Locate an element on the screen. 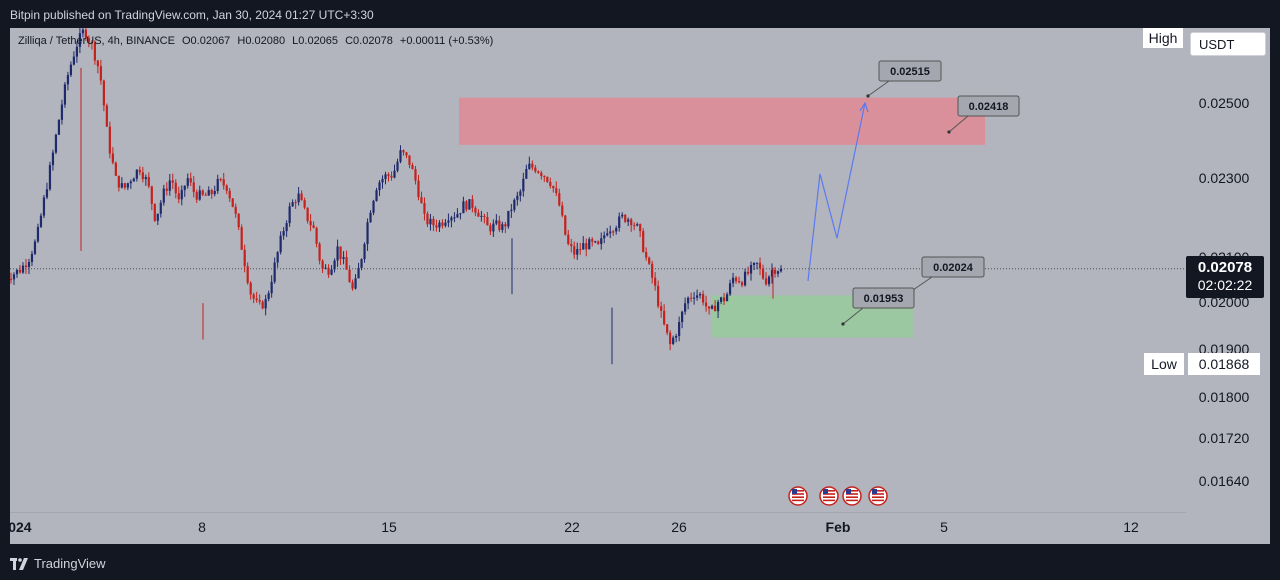 Image resolution: width=1280 pixels, height=580 pixels. tradingview-brand: TradingView is located at coordinates (58, 563).